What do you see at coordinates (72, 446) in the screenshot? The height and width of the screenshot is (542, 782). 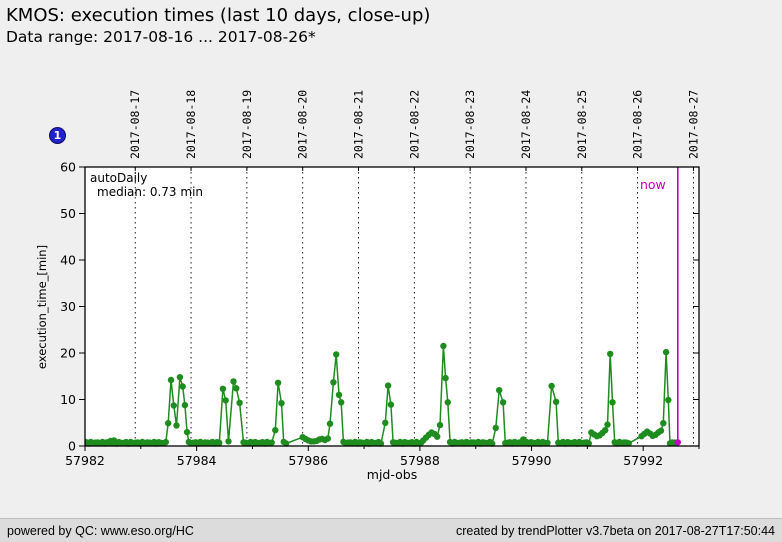 I see `y-tick-label: 0` at bounding box center [72, 446].